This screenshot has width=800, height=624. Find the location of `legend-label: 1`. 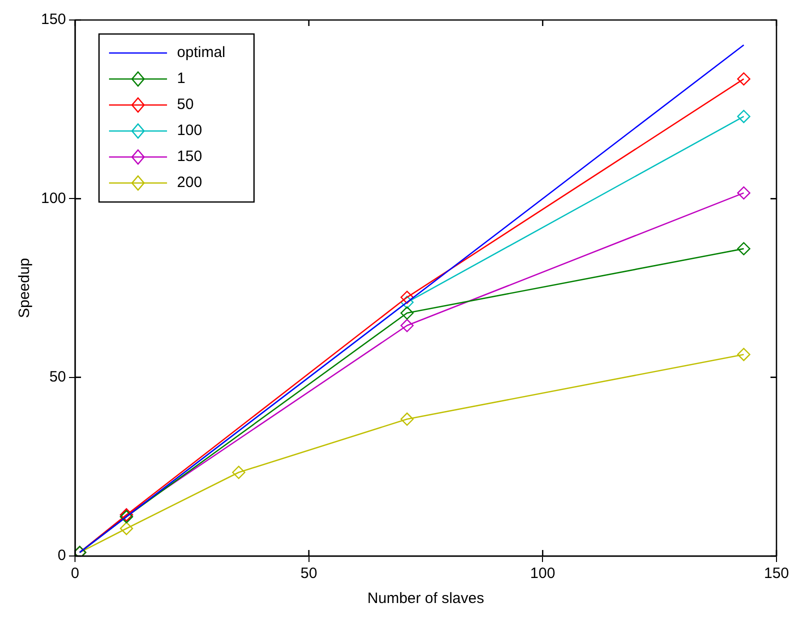

legend-label: 1 is located at coordinates (181, 79).